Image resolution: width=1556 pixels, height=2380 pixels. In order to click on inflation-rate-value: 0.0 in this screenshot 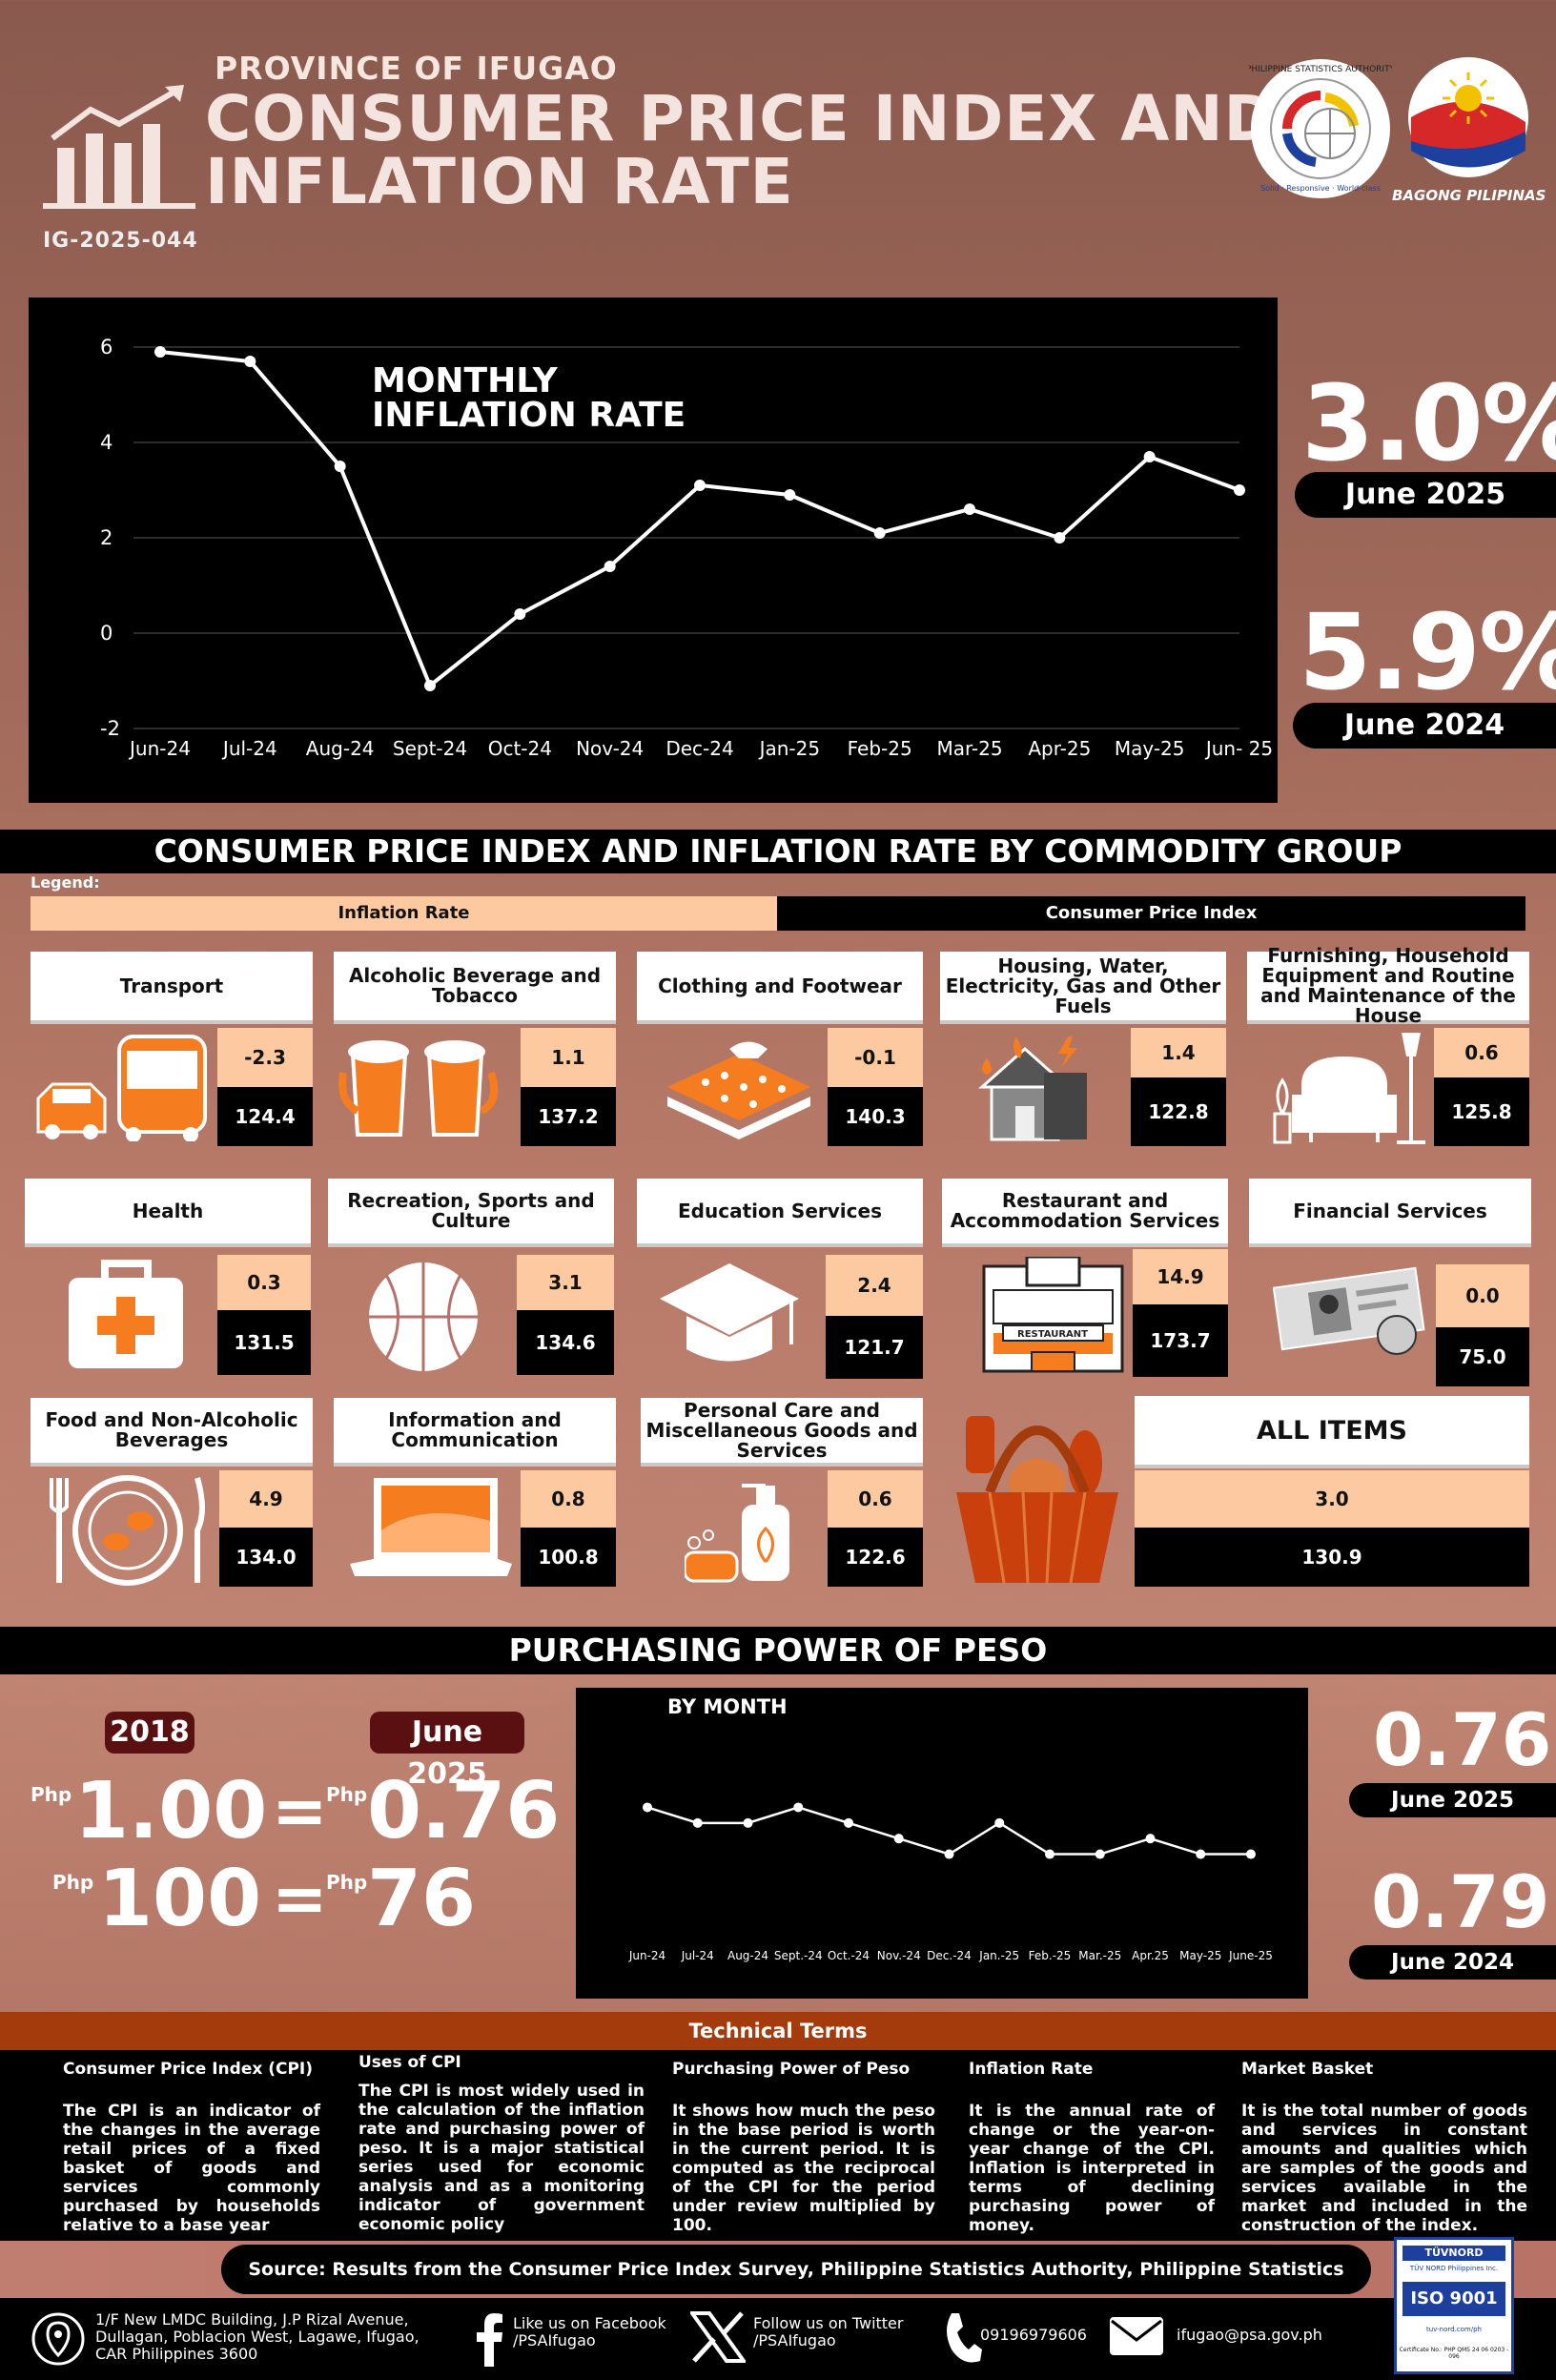, I will do `click(1482, 1295)`.